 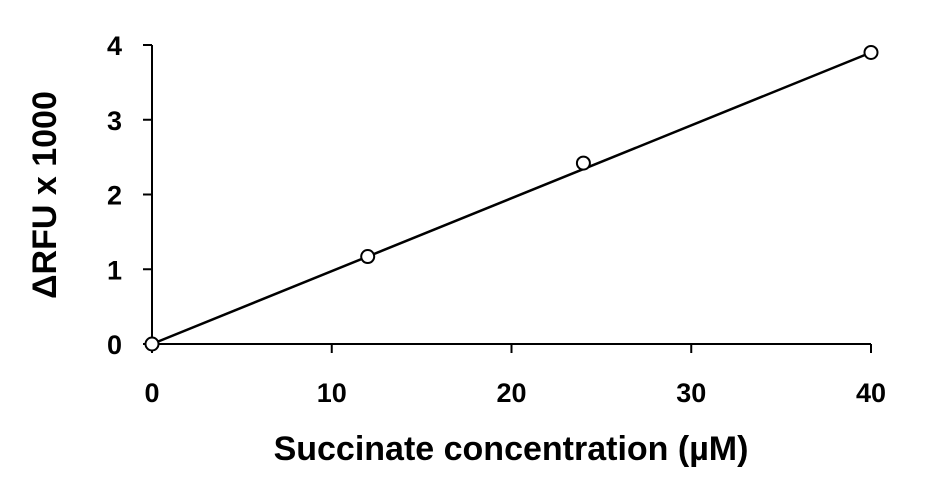 I want to click on x-tick-label: 20, so click(x=511, y=393).